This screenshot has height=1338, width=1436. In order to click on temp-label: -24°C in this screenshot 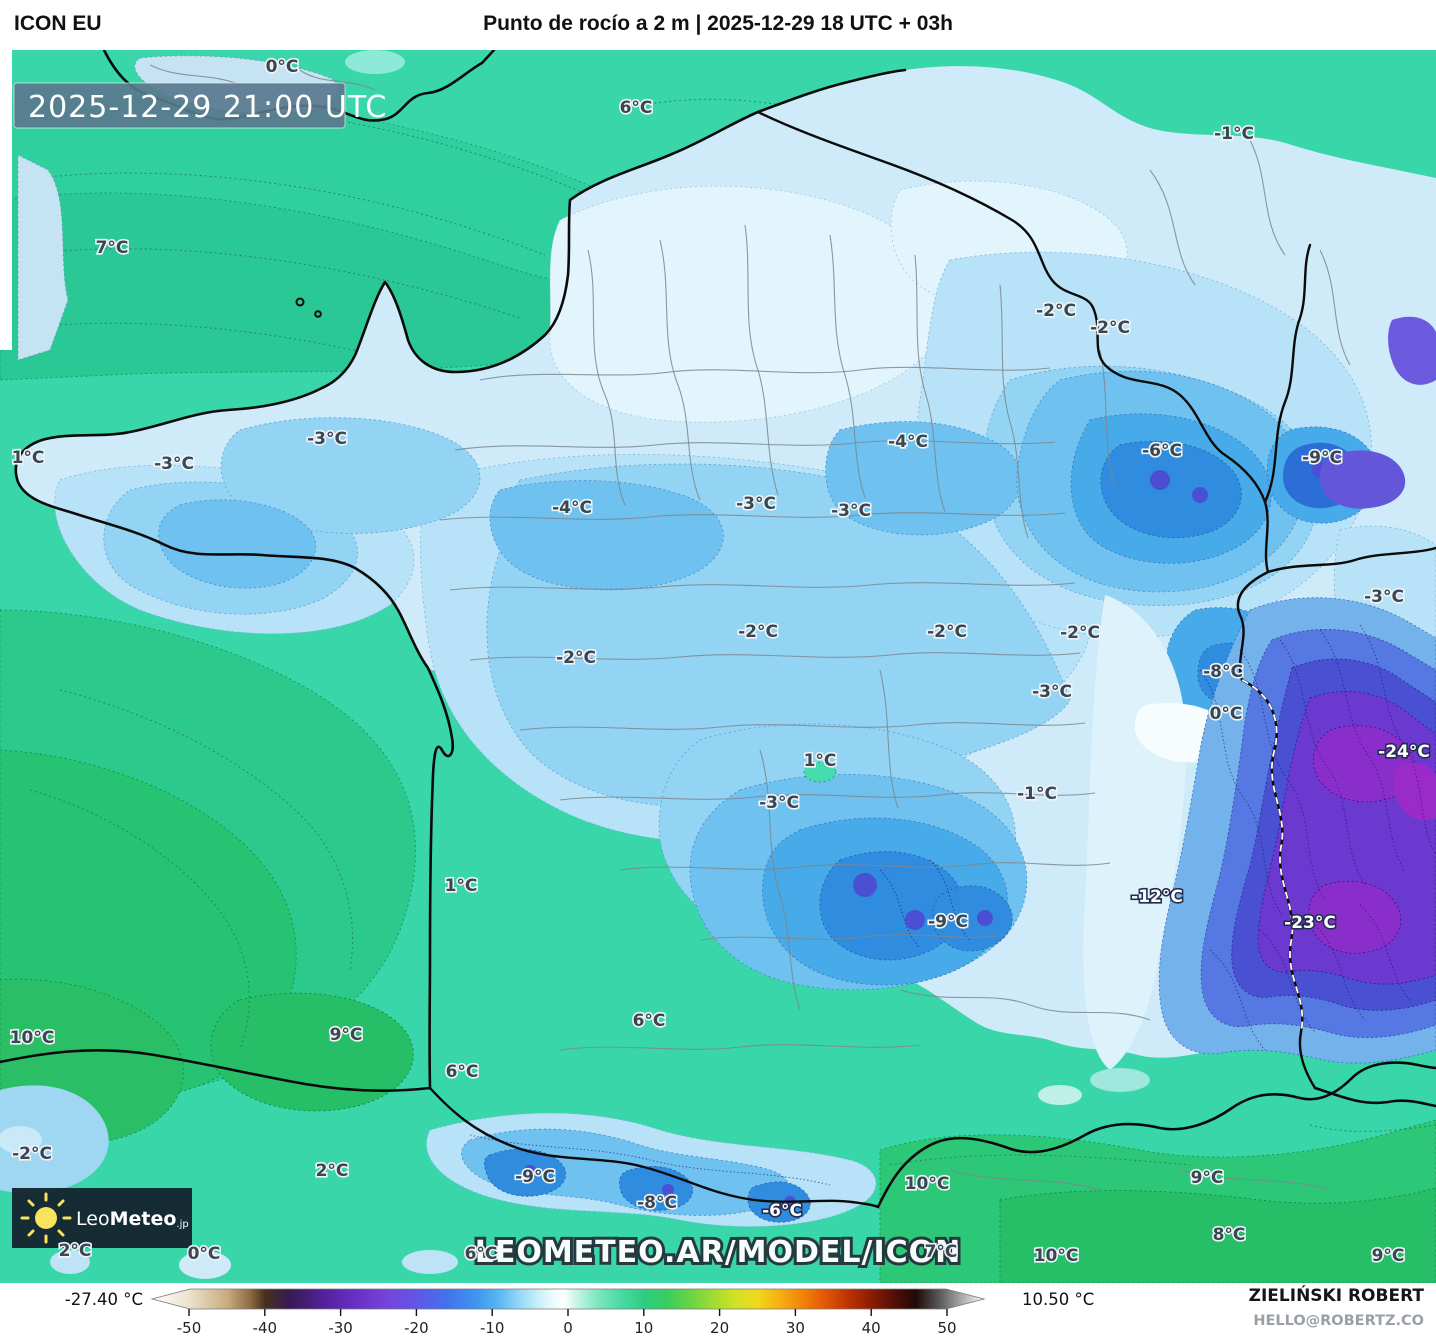, I will do `click(1404, 752)`.